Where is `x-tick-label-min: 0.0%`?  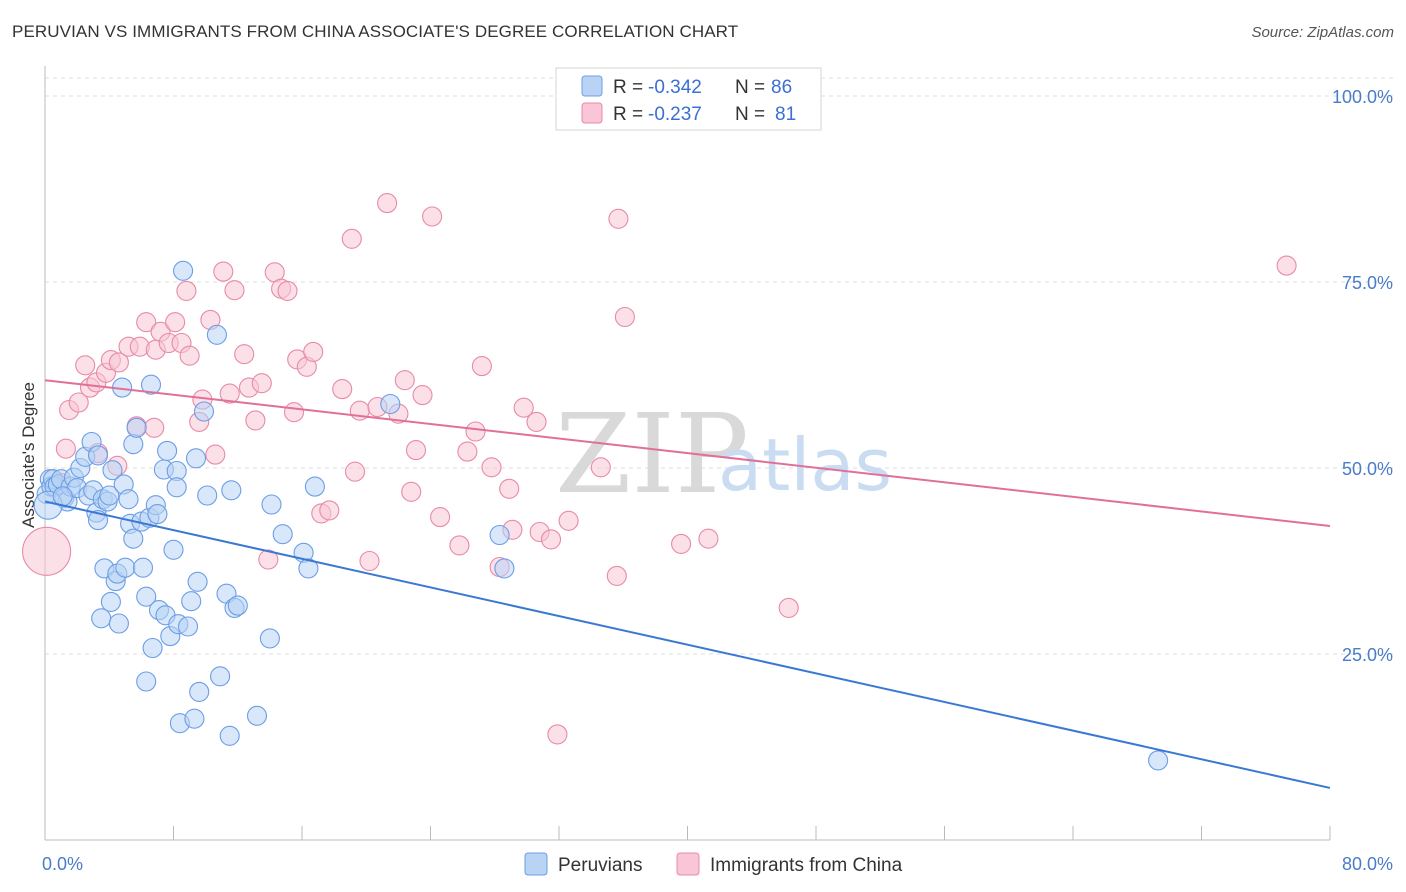
x-tick-label-min: 0.0% is located at coordinates (62, 864).